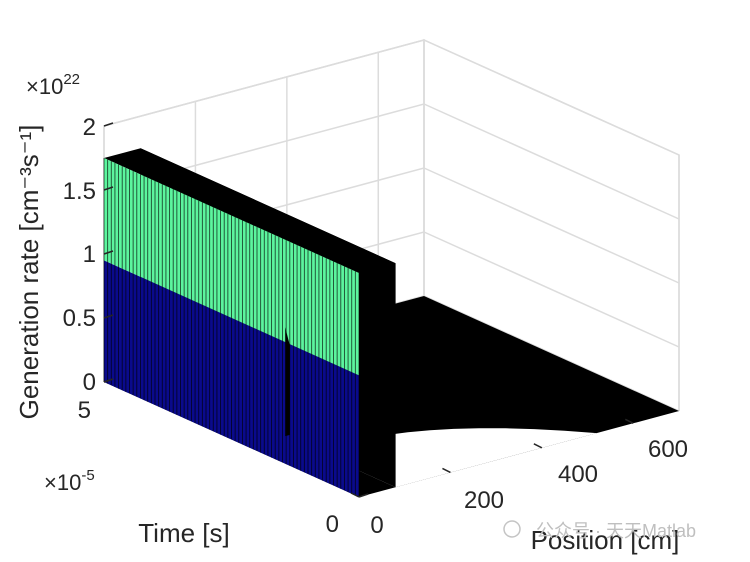  I want to click on wechat-icon, so click(512, 529).